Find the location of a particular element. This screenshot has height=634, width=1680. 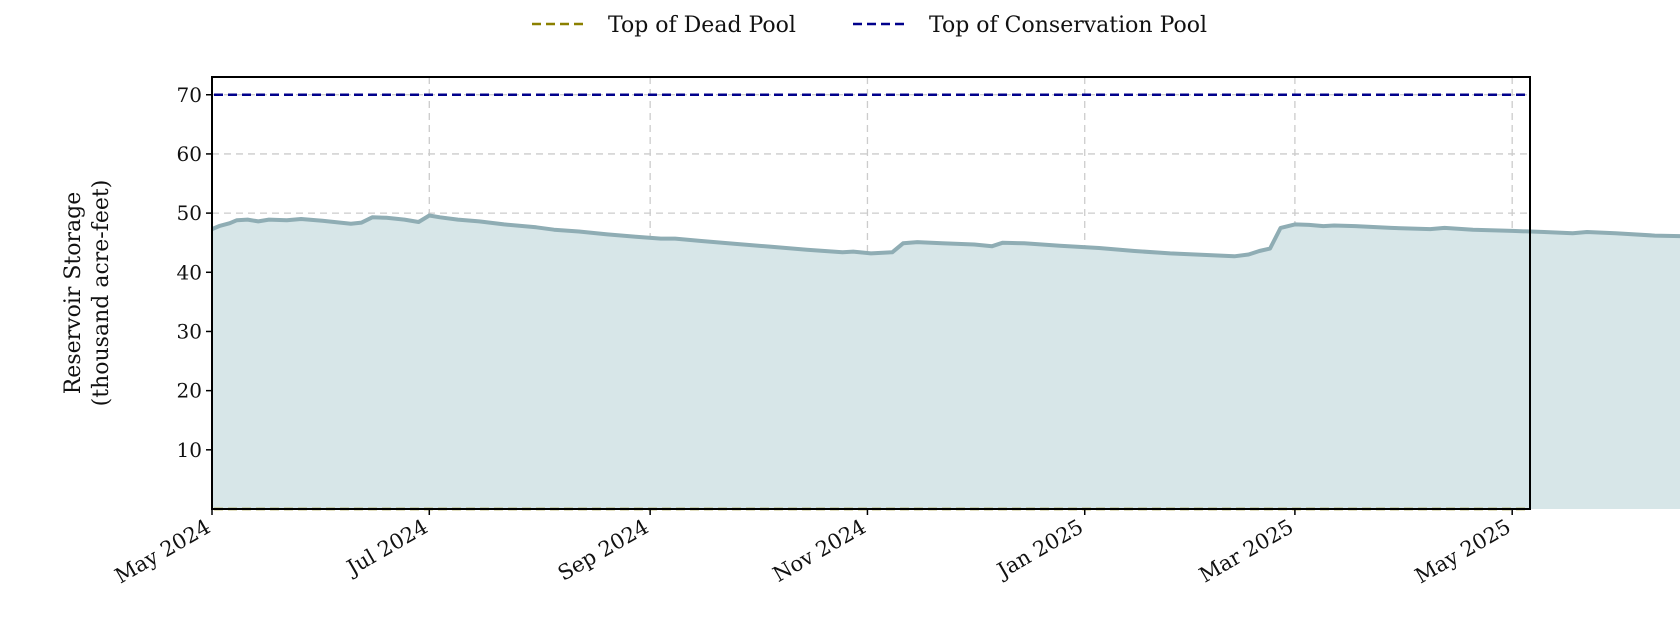

x-tick-label: May 2024 is located at coordinates (163, 552).